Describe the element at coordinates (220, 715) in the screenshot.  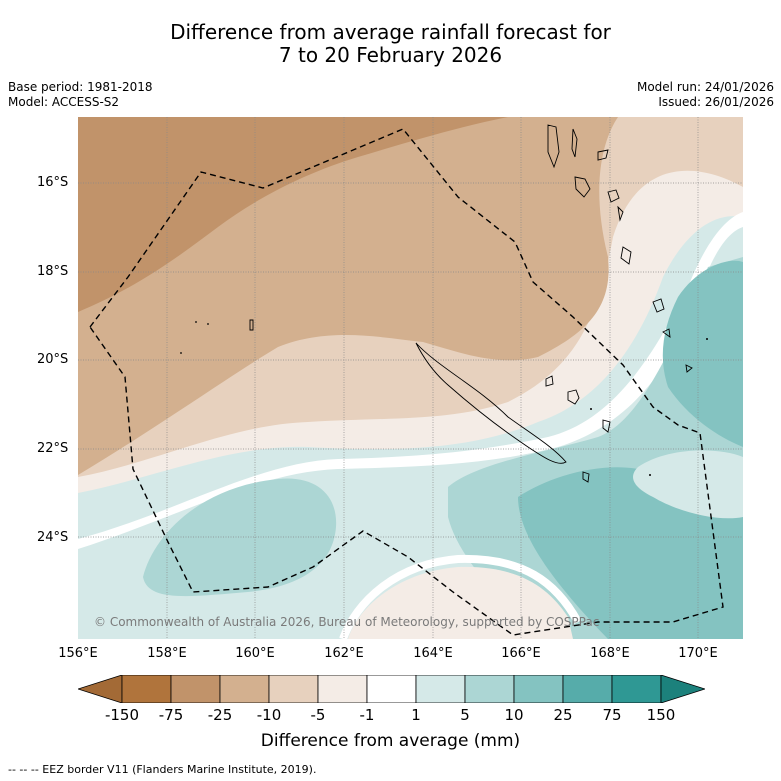
I see `colorbar-tick-label: -25` at that location.